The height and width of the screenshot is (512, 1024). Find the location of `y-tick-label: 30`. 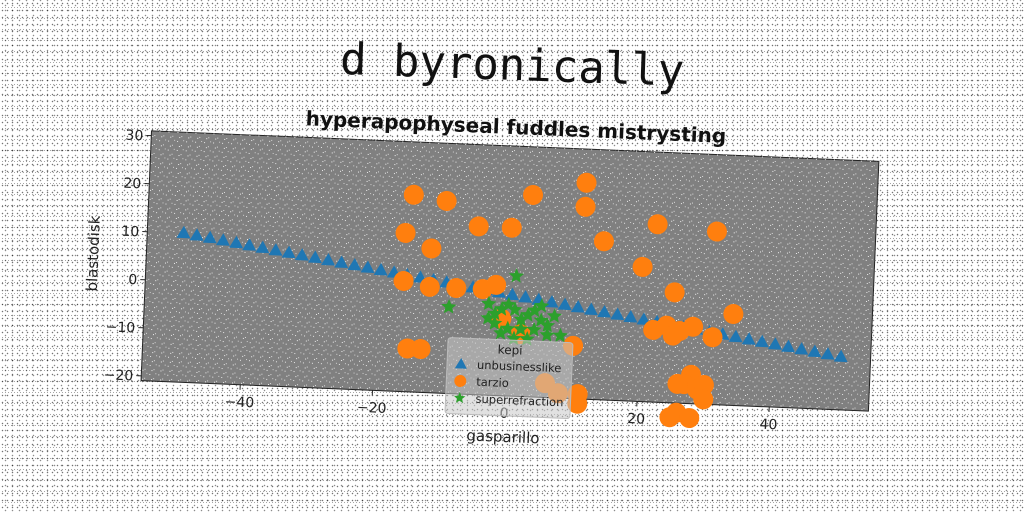

y-tick-label: 30 is located at coordinates (134, 136).